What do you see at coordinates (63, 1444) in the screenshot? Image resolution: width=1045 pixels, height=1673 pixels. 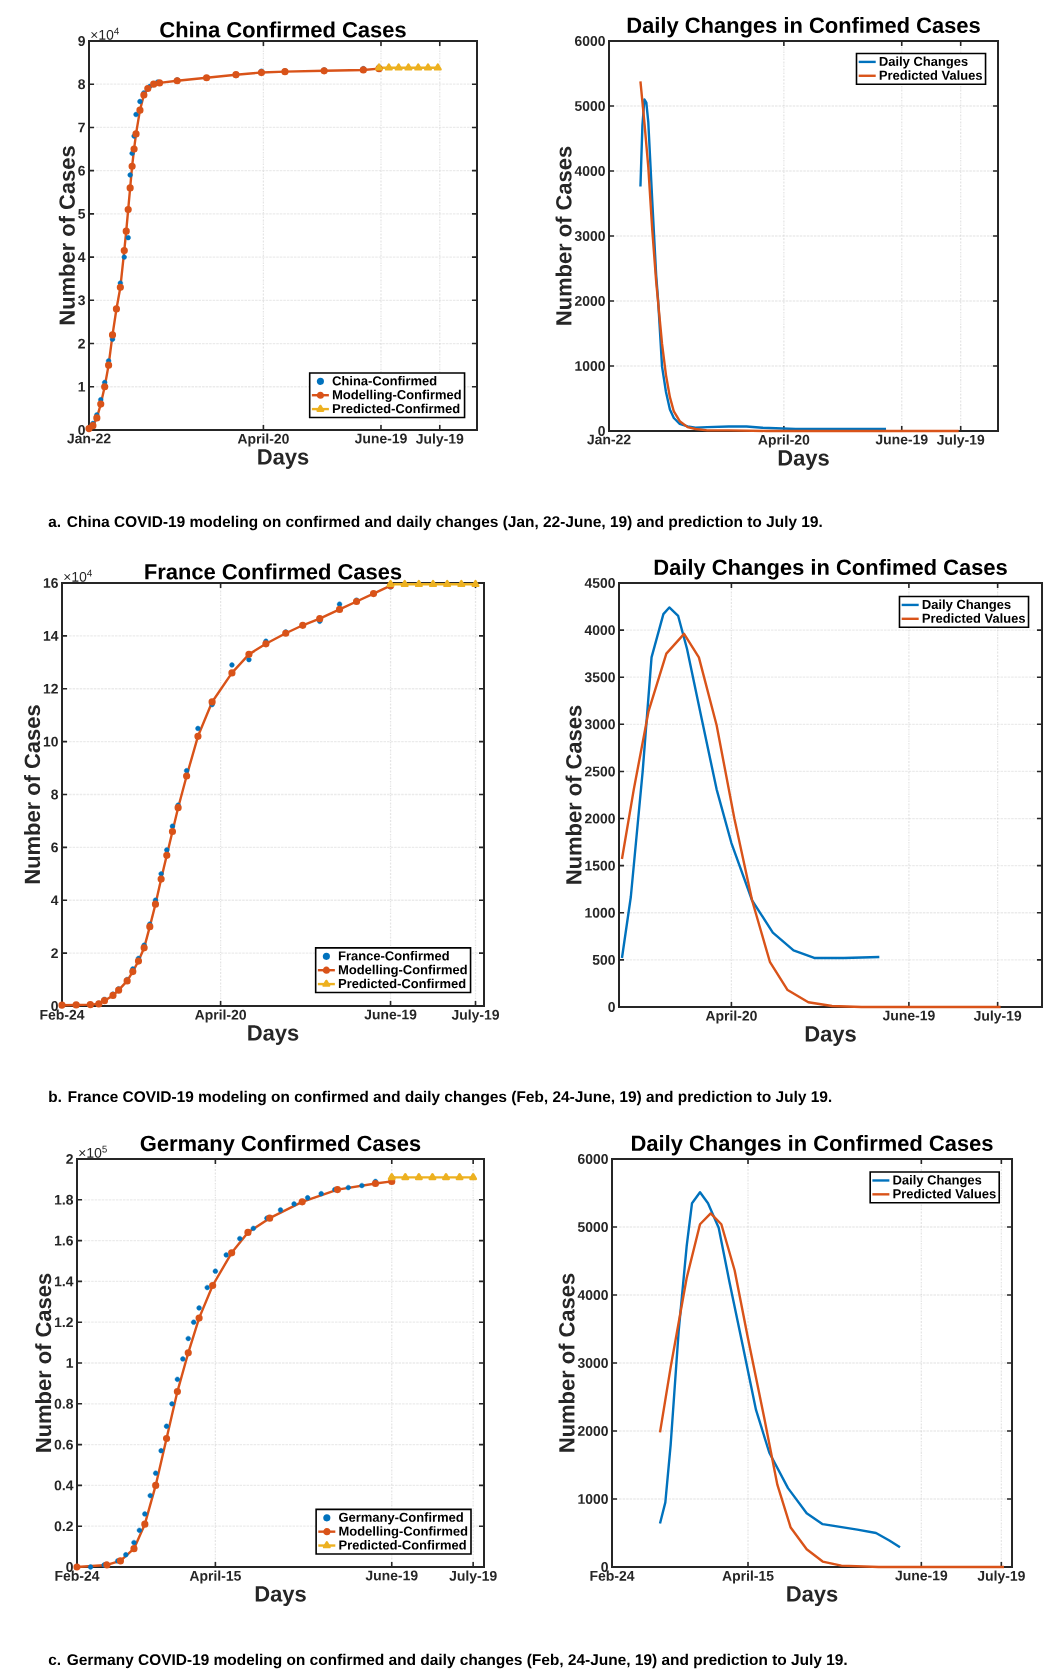 I see `y-tick-label: 0.6` at bounding box center [63, 1444].